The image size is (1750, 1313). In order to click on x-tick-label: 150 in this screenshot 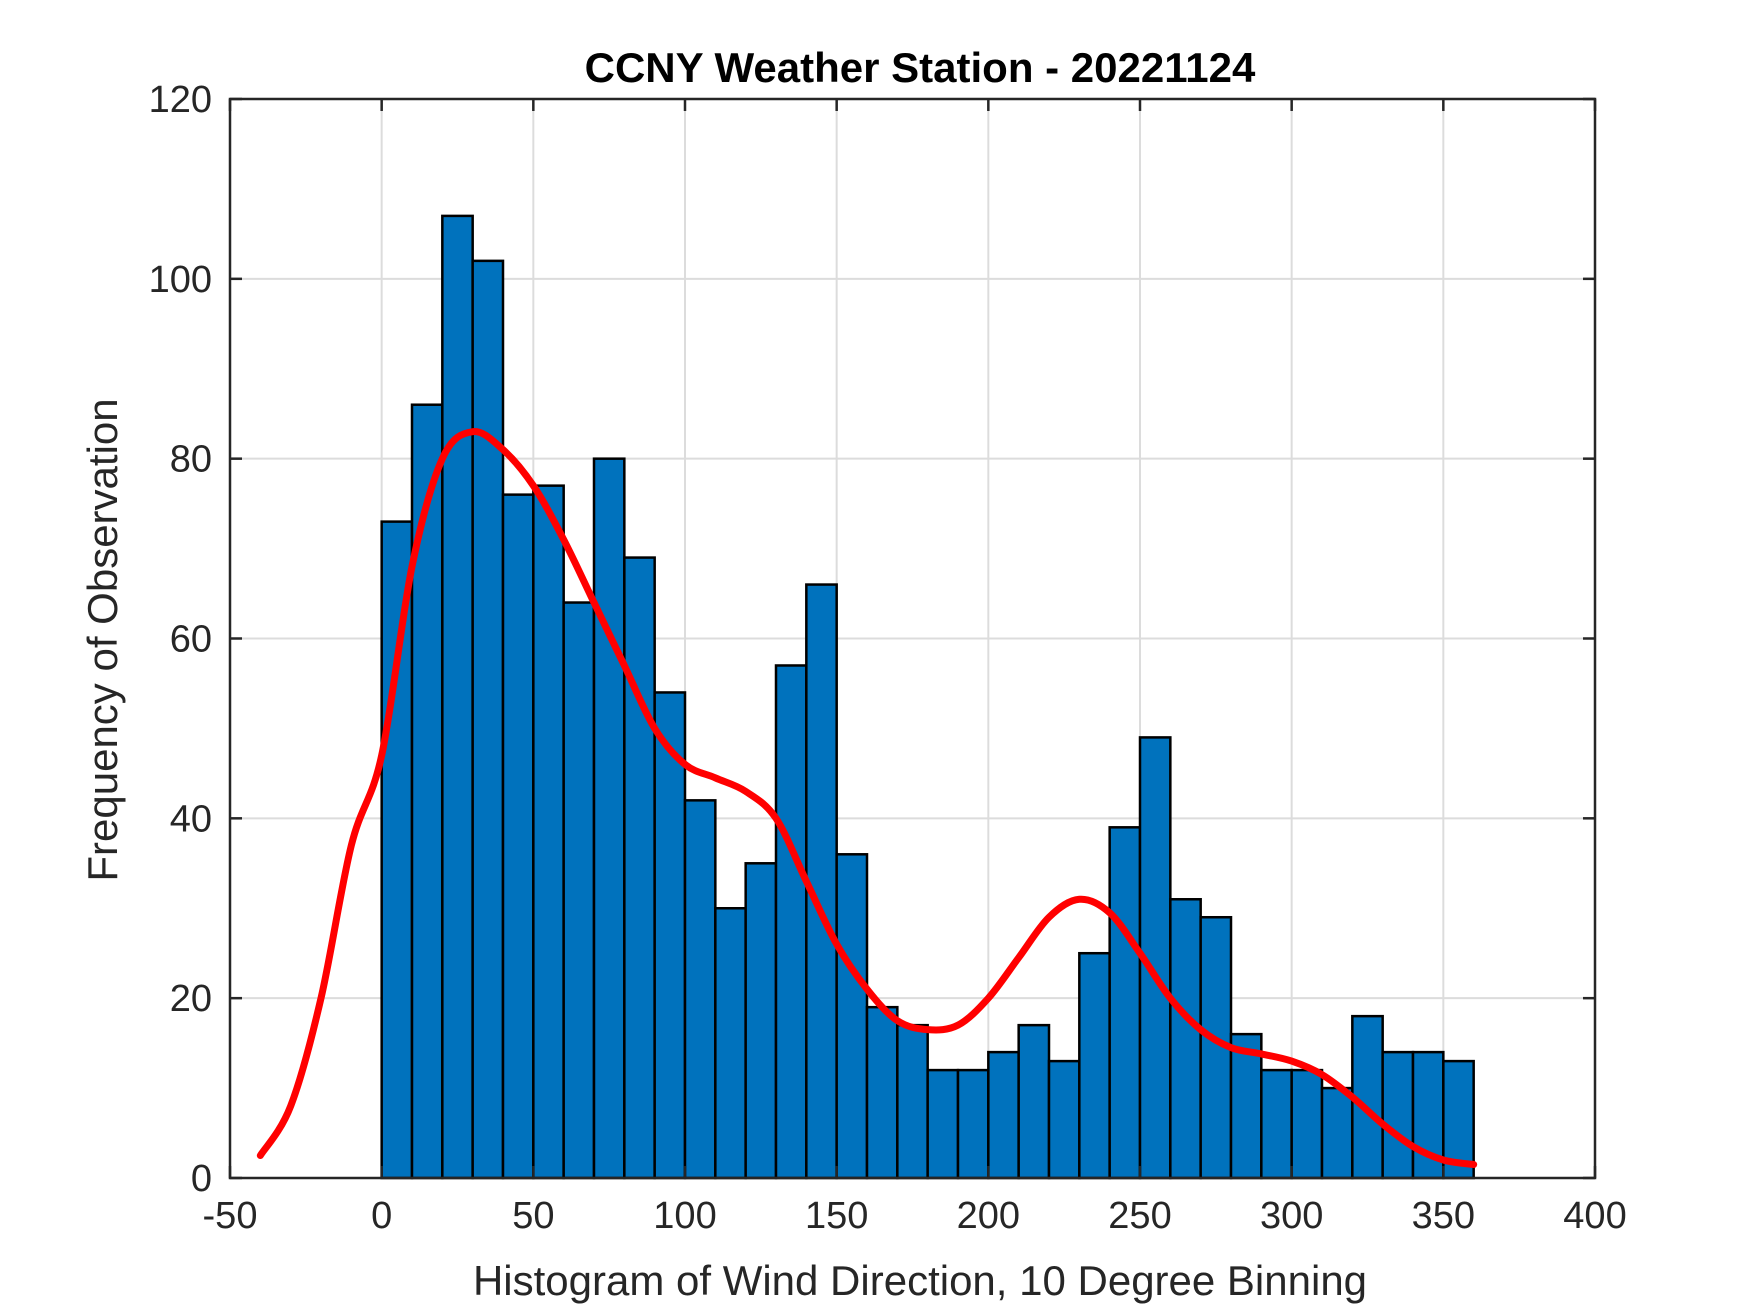, I will do `click(836, 1216)`.